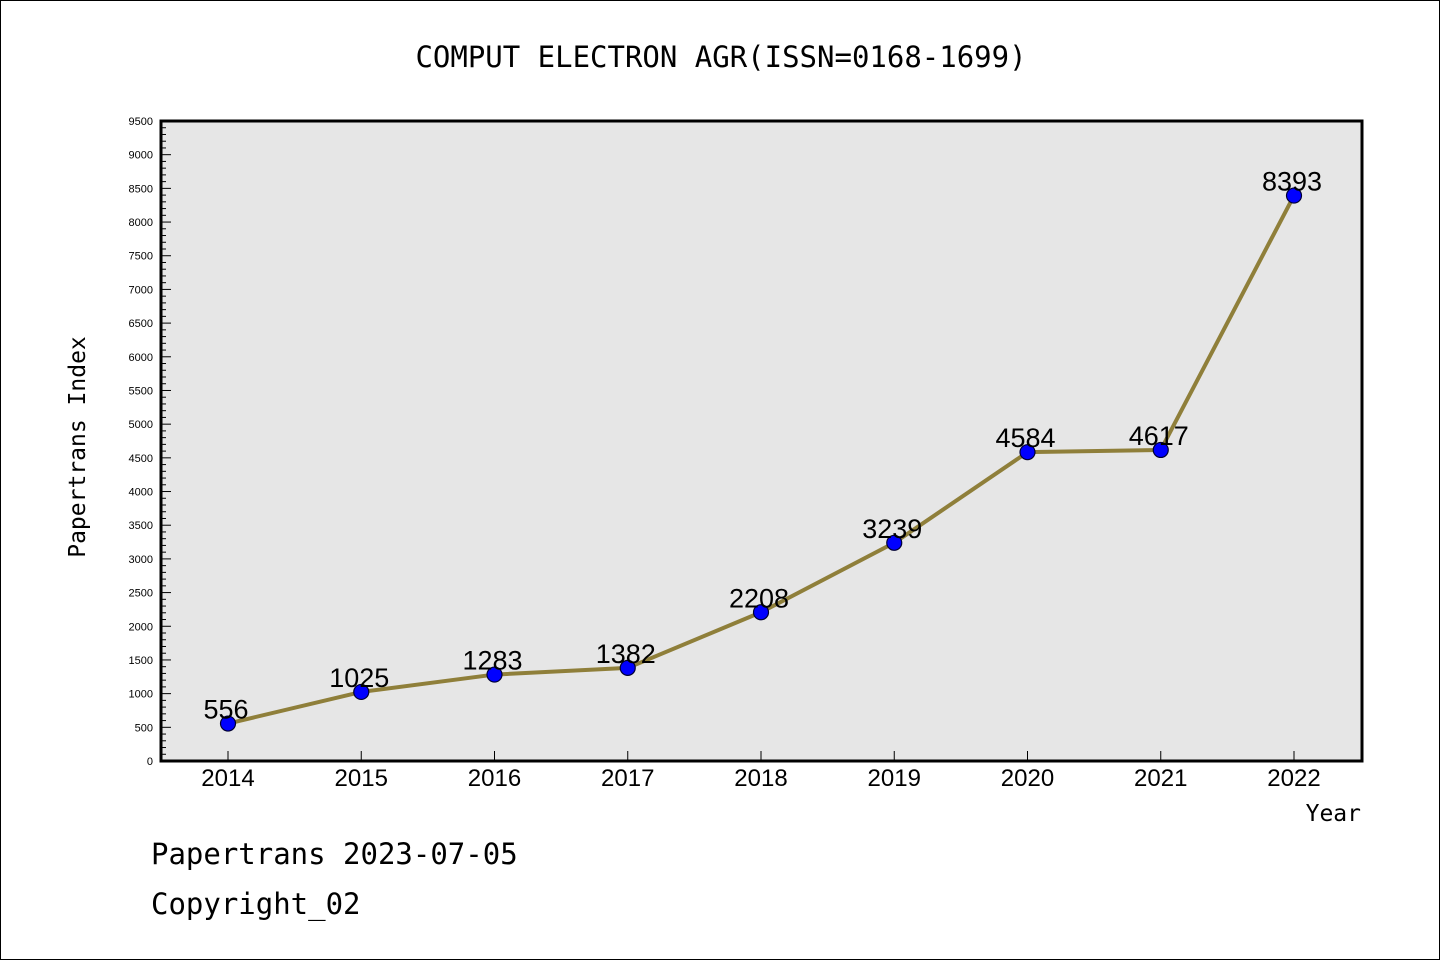  I want to click on y-tick-label: 5500, so click(141, 391).